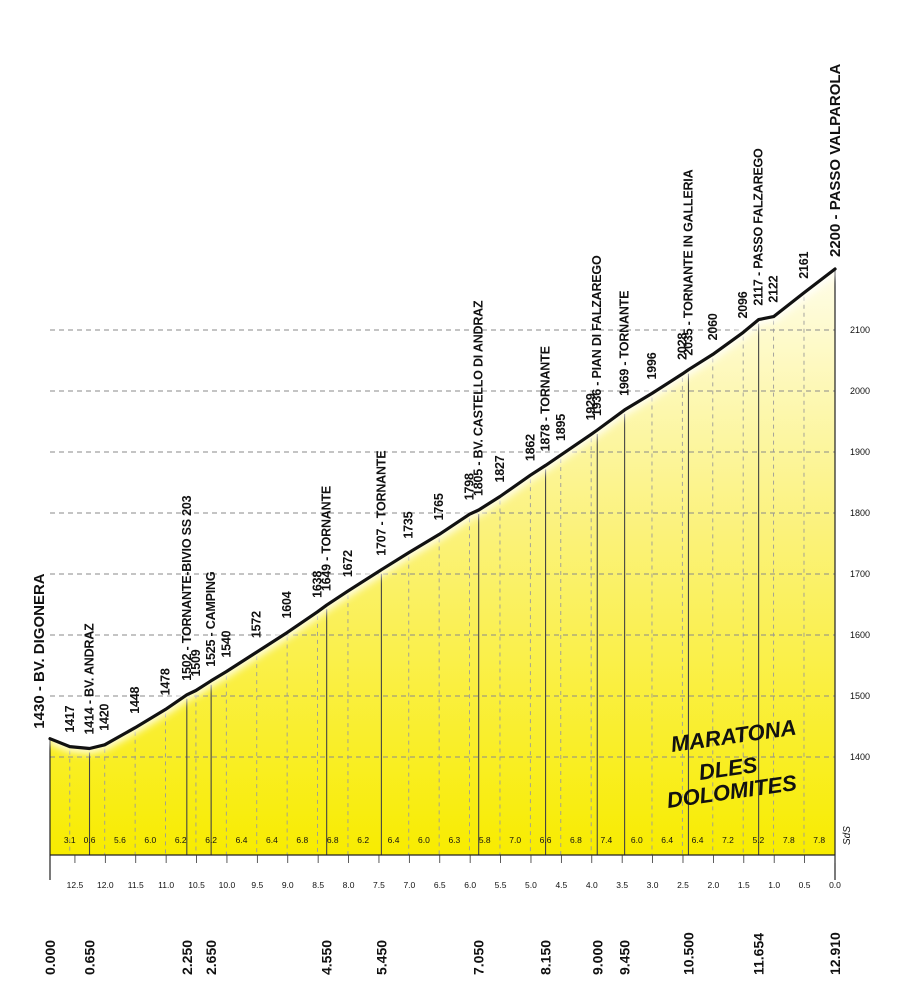 The image size is (900, 987). Describe the element at coordinates (759, 227) in the screenshot. I see `waypoint-label: 2117 - PASSO FALZAREGO` at that location.